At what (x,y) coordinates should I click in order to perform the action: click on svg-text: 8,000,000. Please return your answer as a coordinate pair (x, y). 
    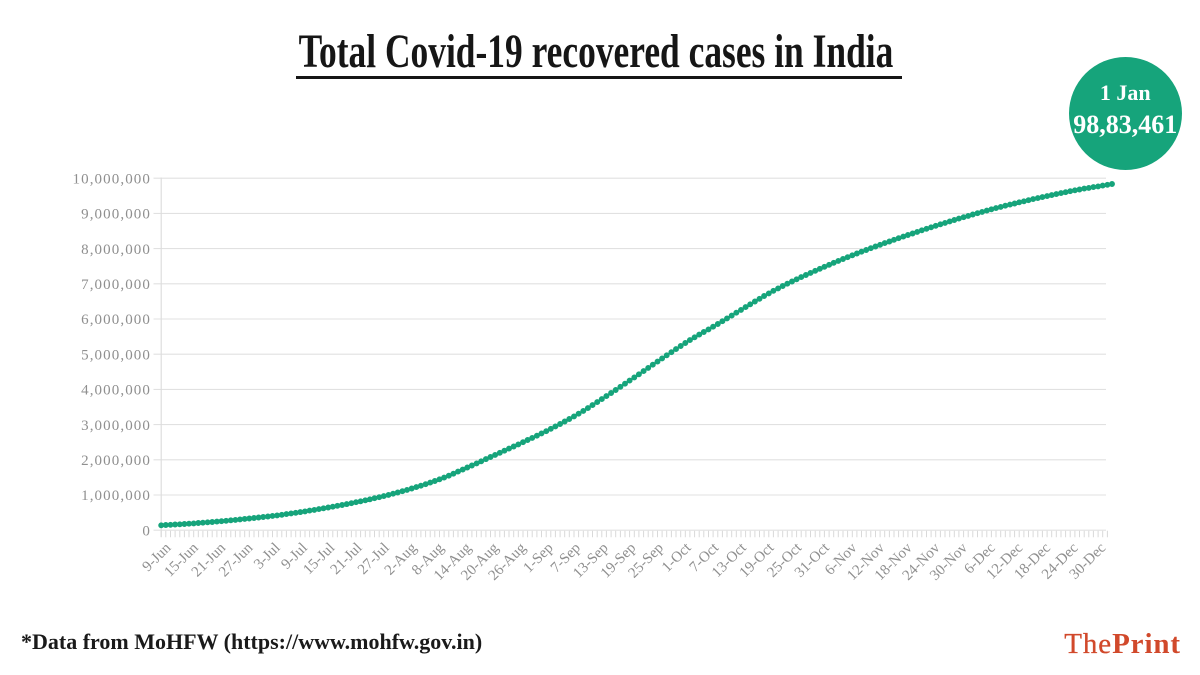
    Looking at the image, I should click on (116, 250).